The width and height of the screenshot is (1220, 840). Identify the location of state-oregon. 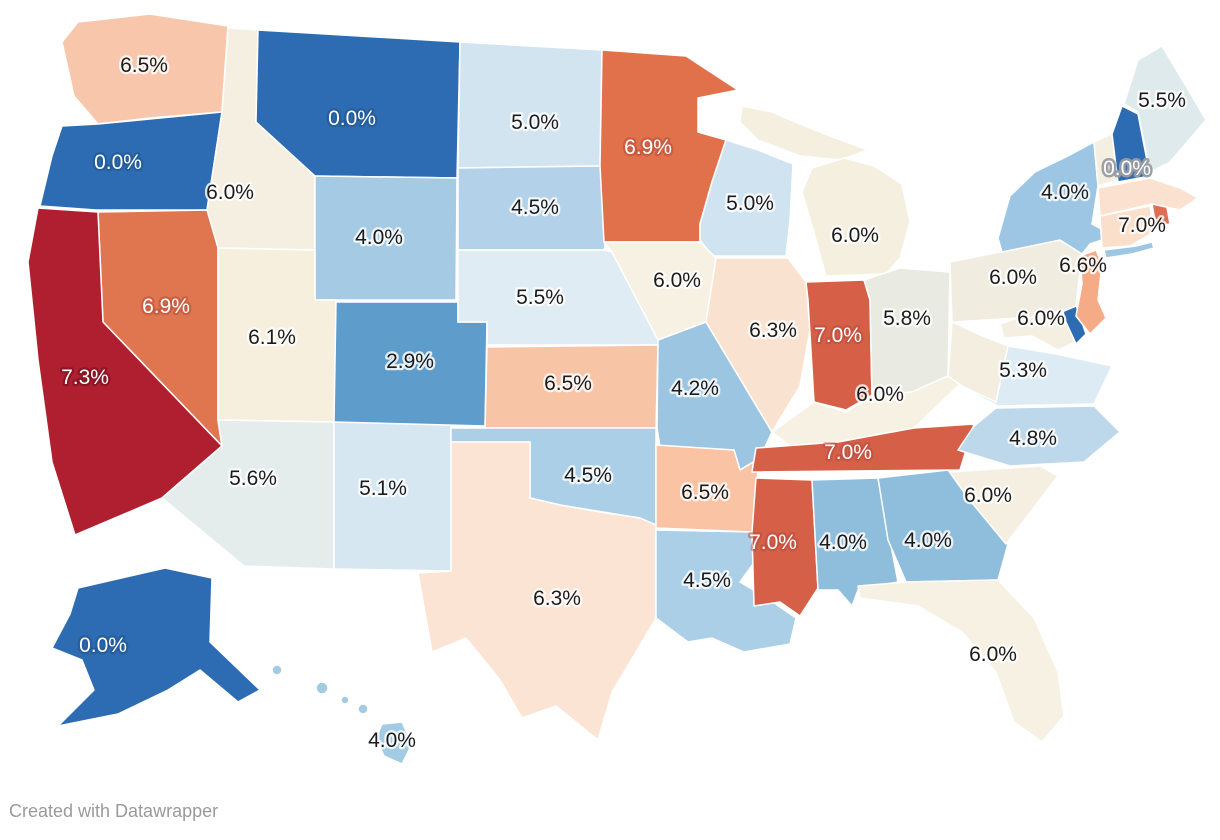
(131, 161).